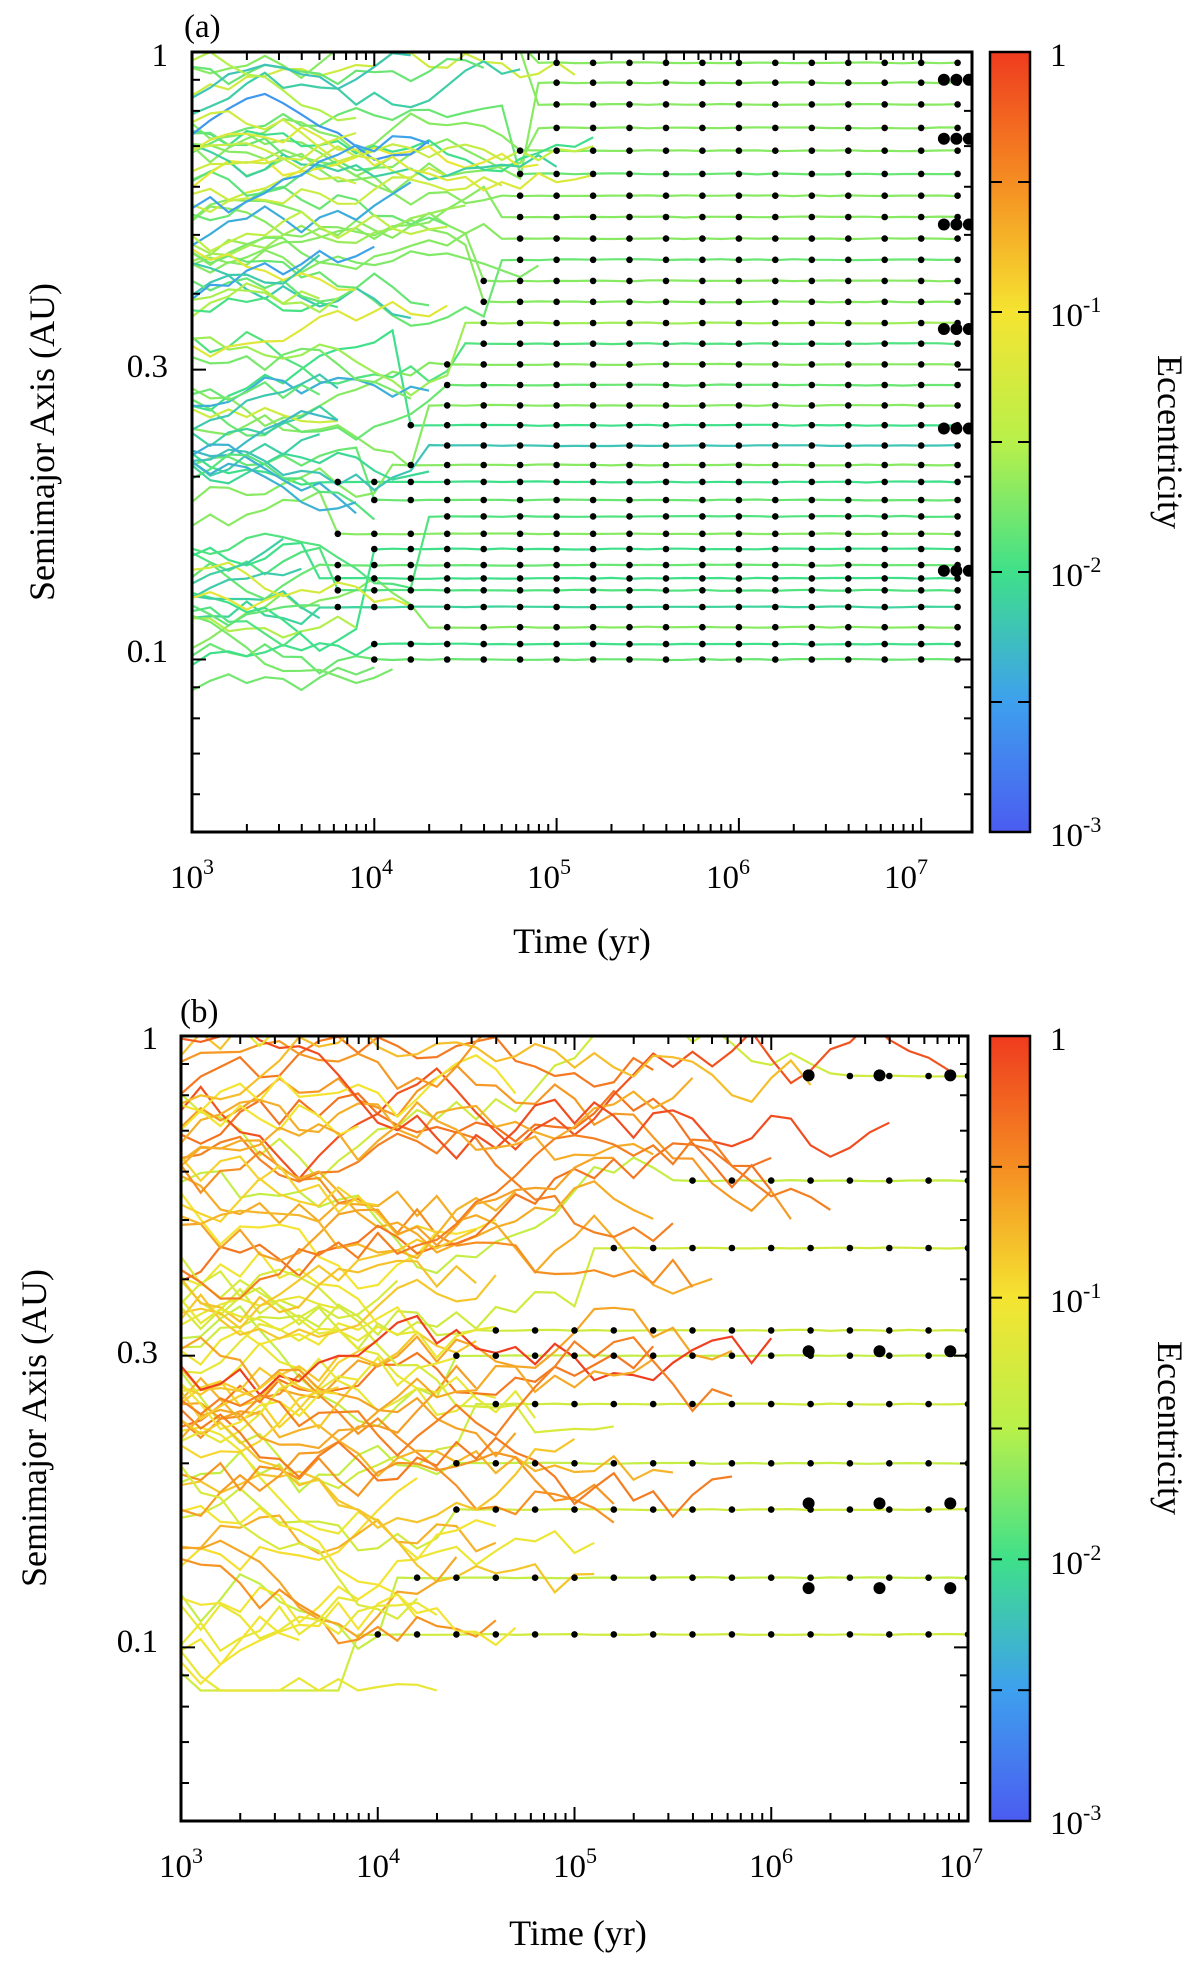  What do you see at coordinates (1075, 1561) in the screenshot?
I see `colorbar-tick-label: 10-2` at bounding box center [1075, 1561].